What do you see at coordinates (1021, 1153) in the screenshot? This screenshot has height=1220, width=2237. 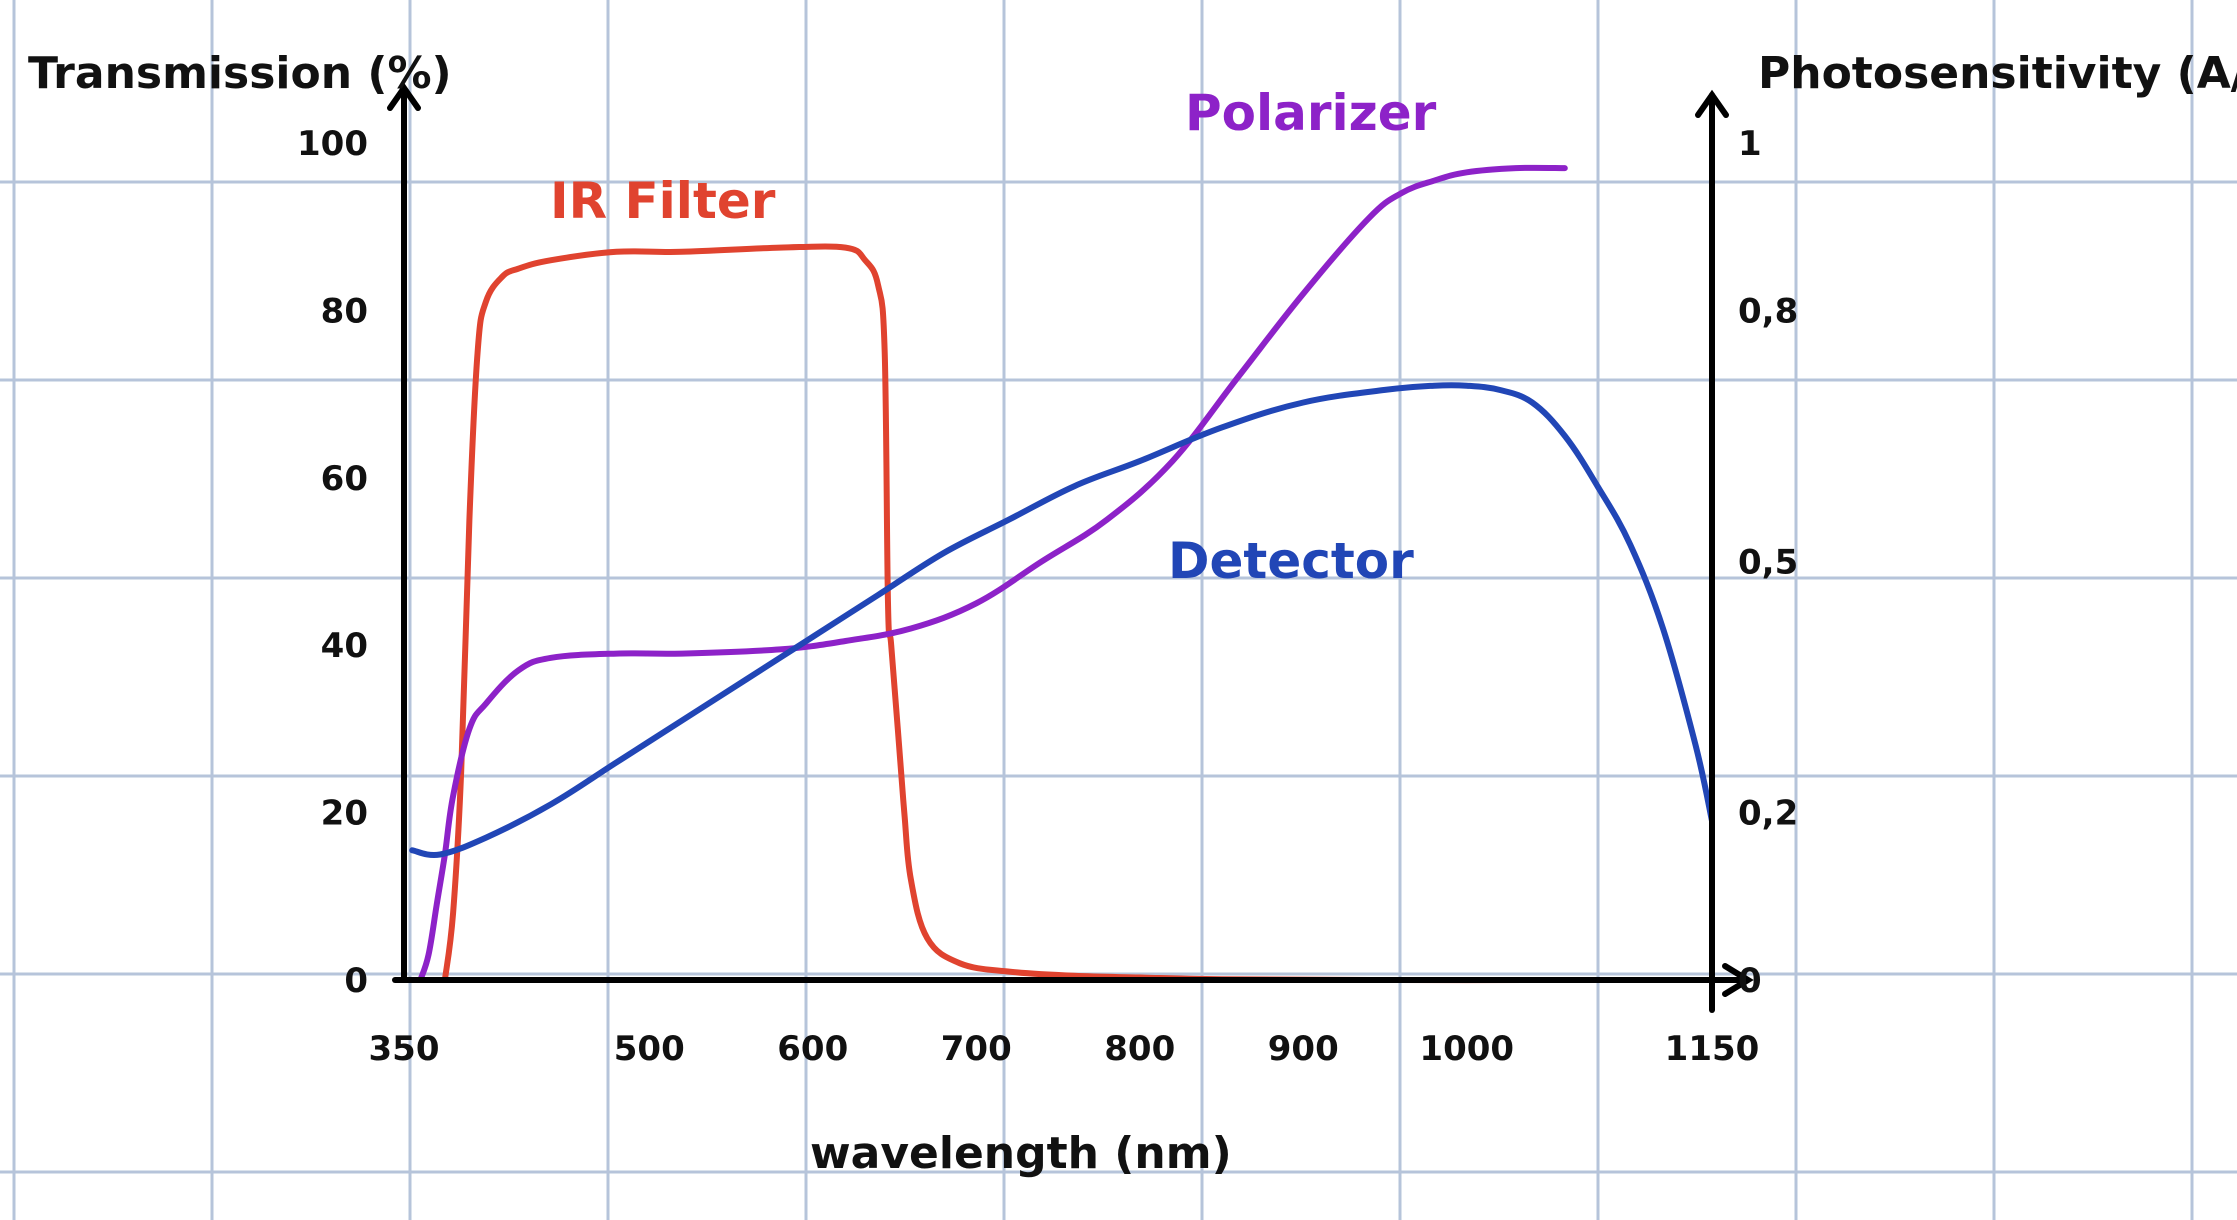 I see `x-axis-title: wavelength (nm)` at bounding box center [1021, 1153].